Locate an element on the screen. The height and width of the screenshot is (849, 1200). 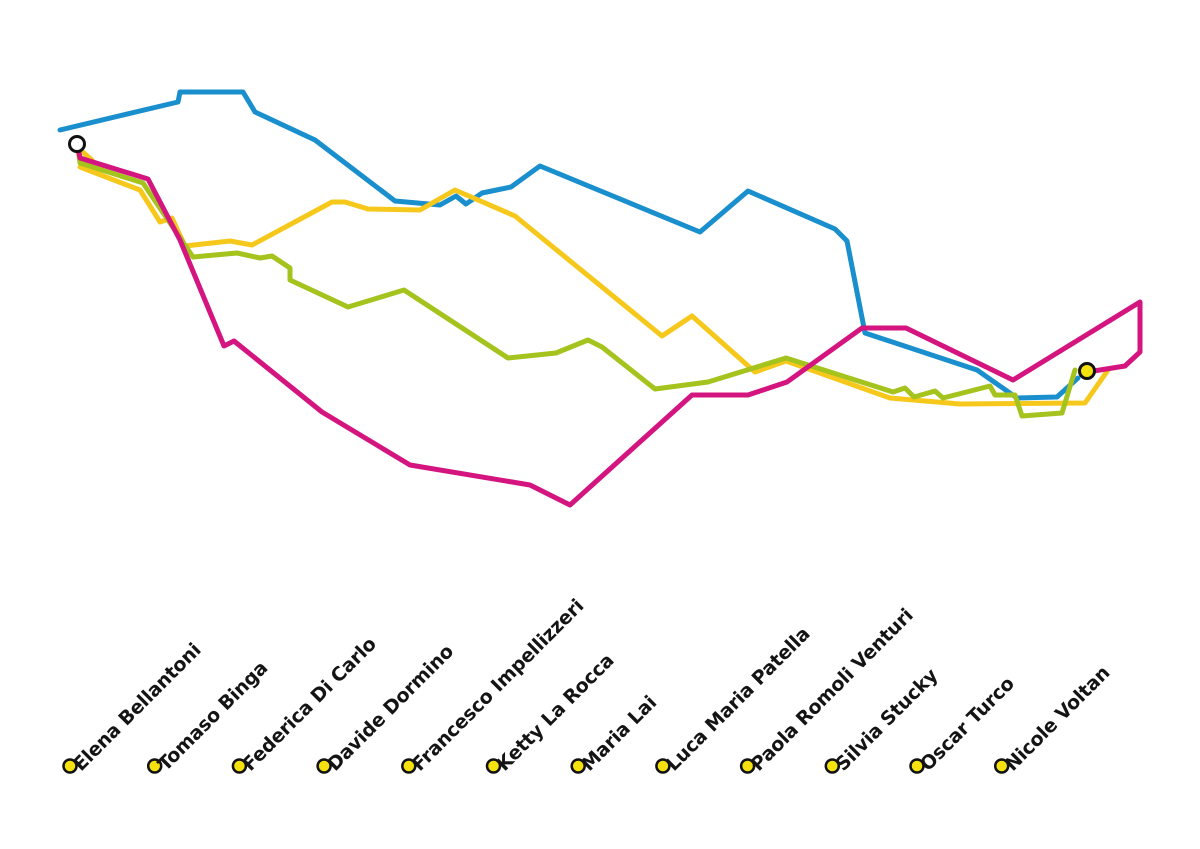
artist-name: Maria Lai is located at coordinates (619, 734).